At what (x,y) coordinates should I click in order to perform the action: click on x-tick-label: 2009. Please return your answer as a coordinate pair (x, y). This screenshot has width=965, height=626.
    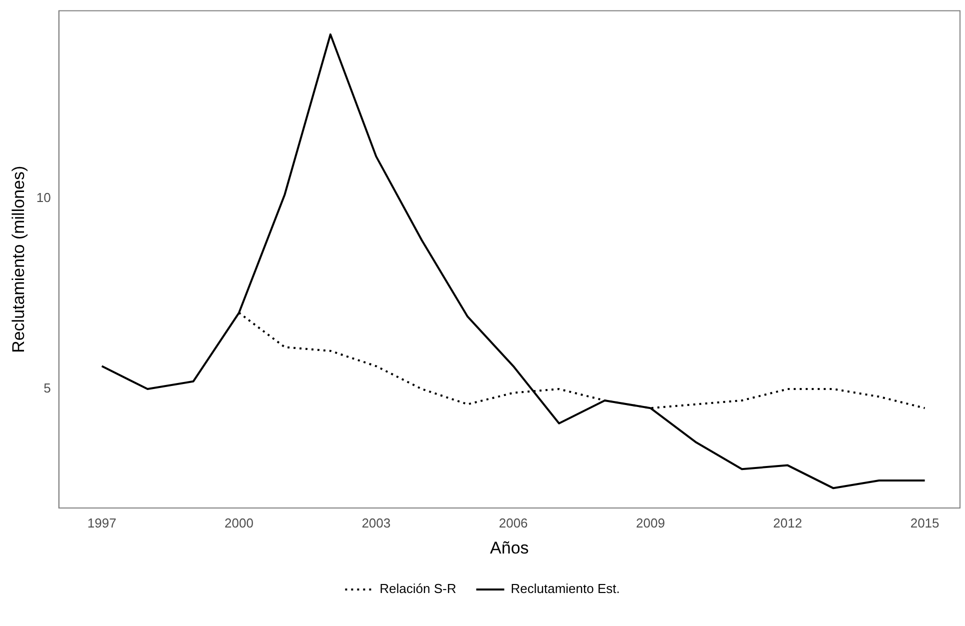
    Looking at the image, I should click on (650, 522).